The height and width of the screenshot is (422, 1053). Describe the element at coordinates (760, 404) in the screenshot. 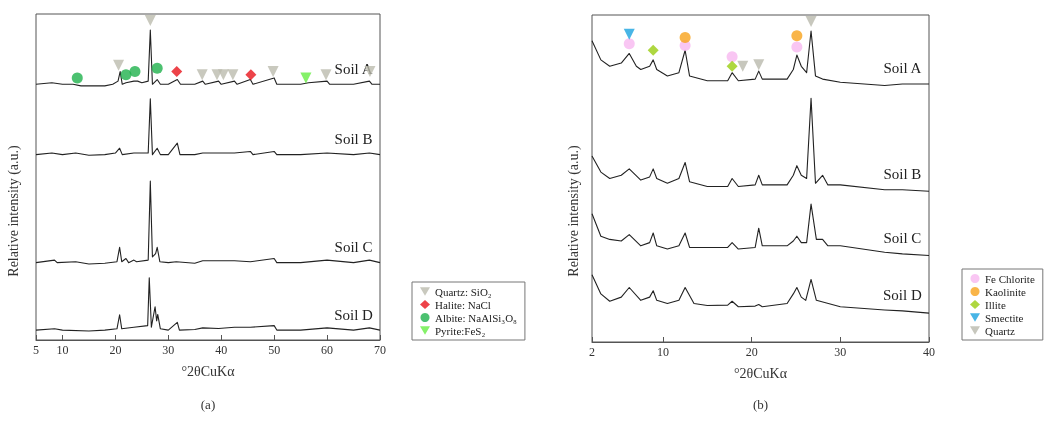

I see `text: (b)` at that location.